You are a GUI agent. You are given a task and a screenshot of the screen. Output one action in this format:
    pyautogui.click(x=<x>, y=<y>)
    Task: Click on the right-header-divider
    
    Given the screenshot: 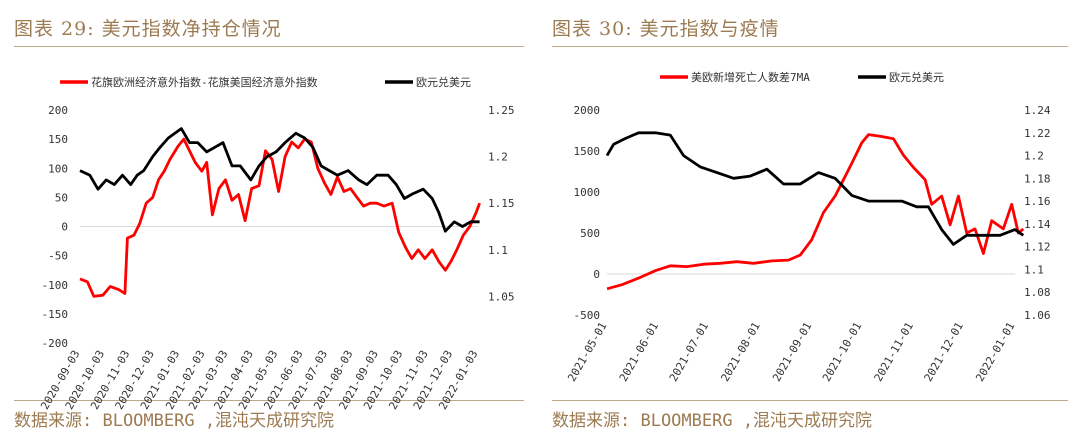 What is the action you would take?
    pyautogui.click(x=810, y=46)
    